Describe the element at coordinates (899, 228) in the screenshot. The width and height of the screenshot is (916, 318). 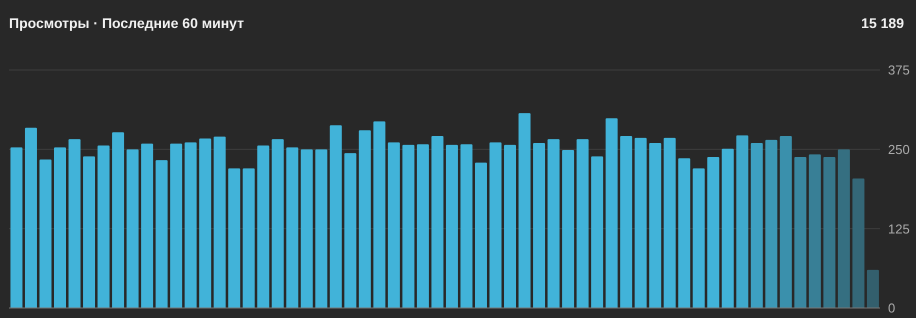
I see `y-tick-label: 125` at that location.